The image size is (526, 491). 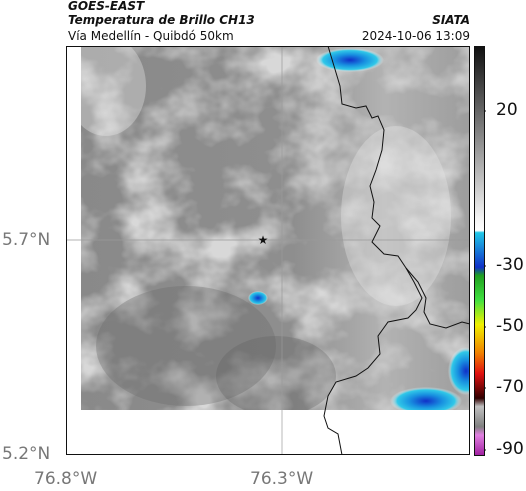 I want to click on region-name: Vía Medellín - Quibdó 50km, so click(x=151, y=36).